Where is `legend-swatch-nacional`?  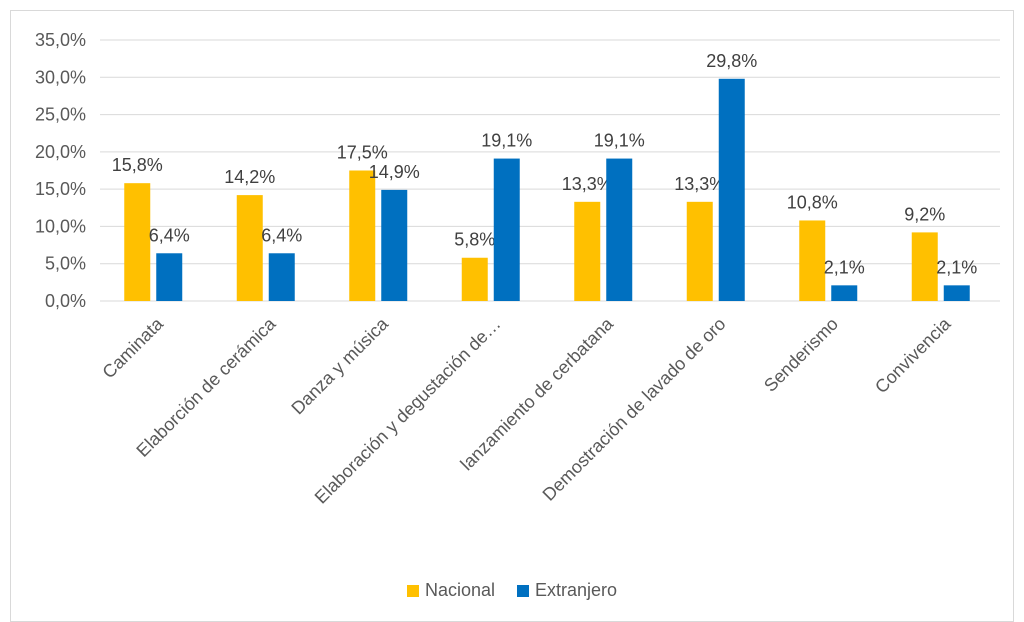 legend-swatch-nacional is located at coordinates (412, 590).